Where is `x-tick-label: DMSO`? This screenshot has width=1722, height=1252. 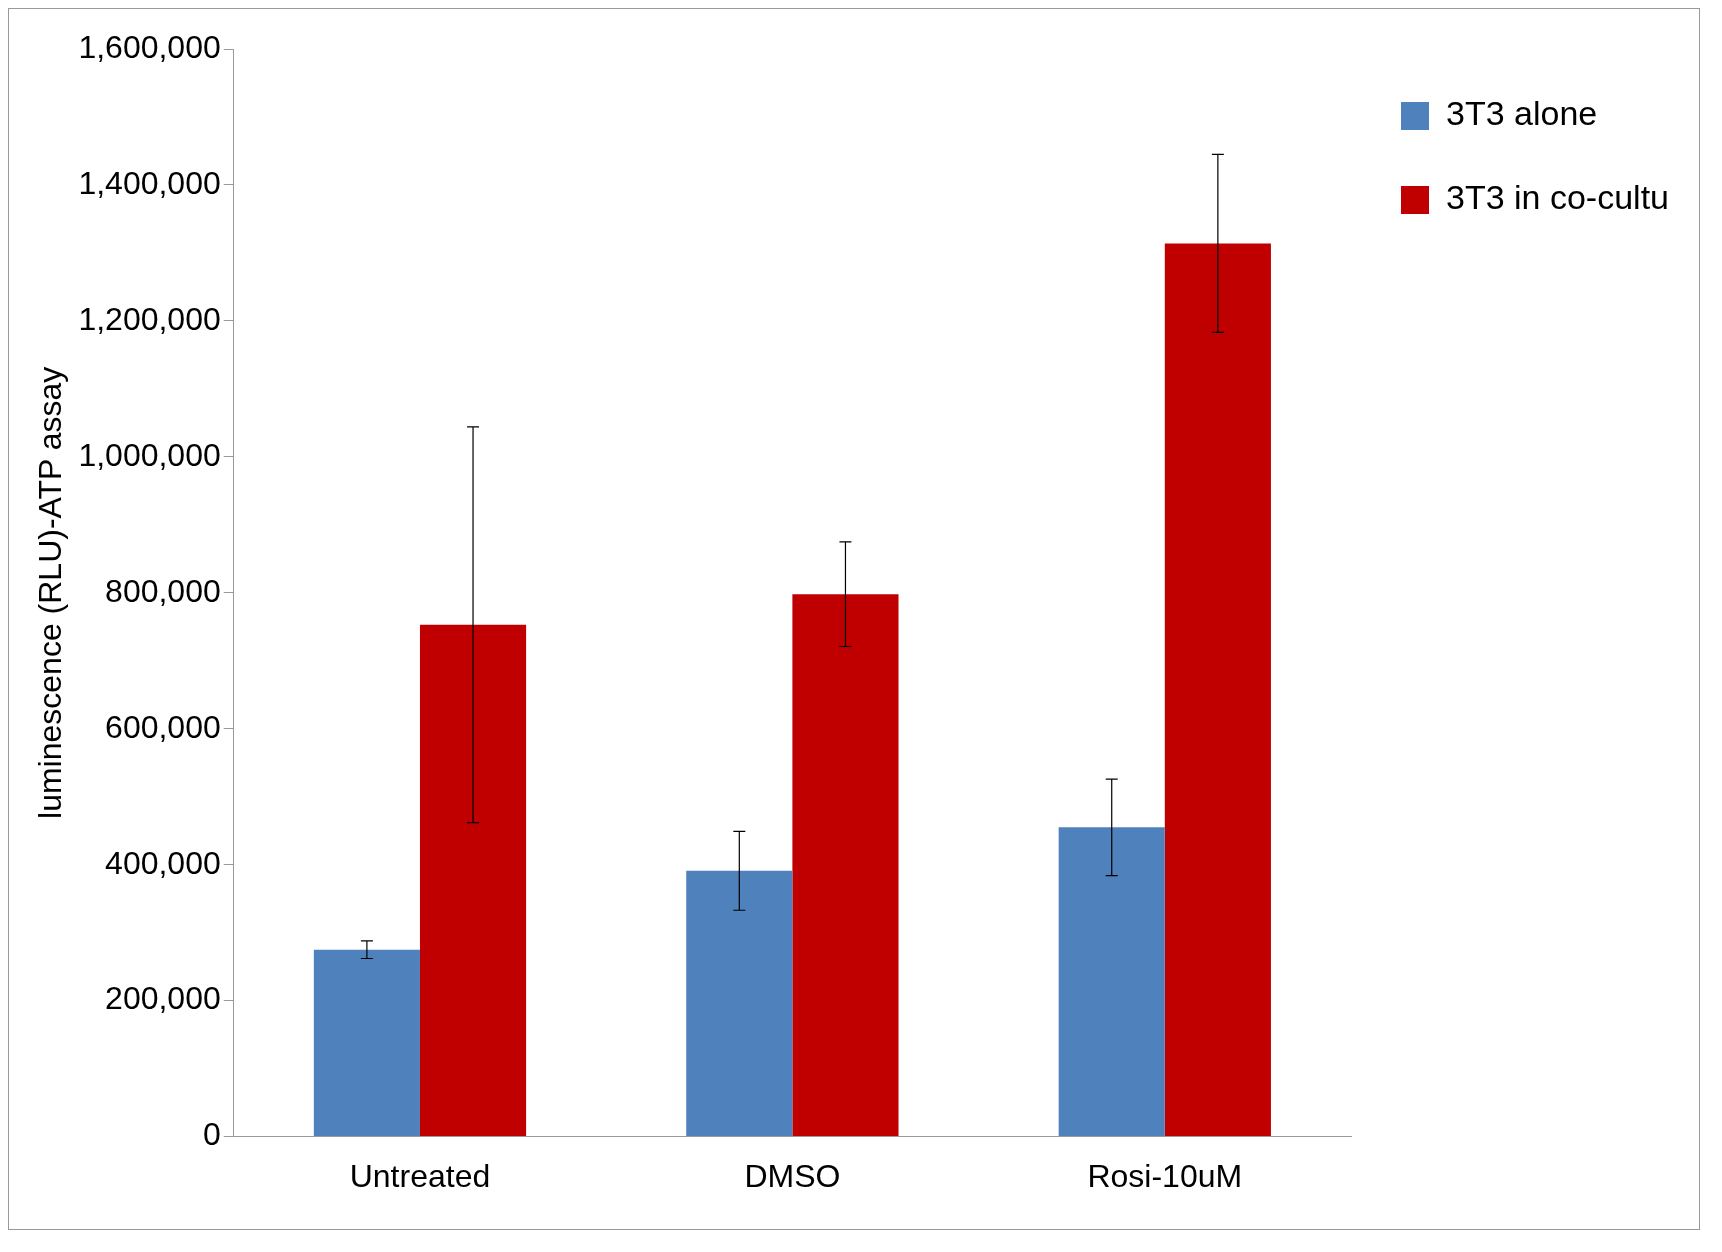
x-tick-label: DMSO is located at coordinates (792, 1175).